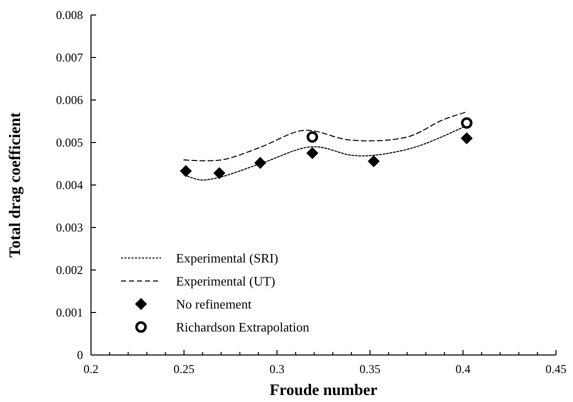  Describe the element at coordinates (69, 143) in the screenshot. I see `y-tick-label: 0.005` at that location.